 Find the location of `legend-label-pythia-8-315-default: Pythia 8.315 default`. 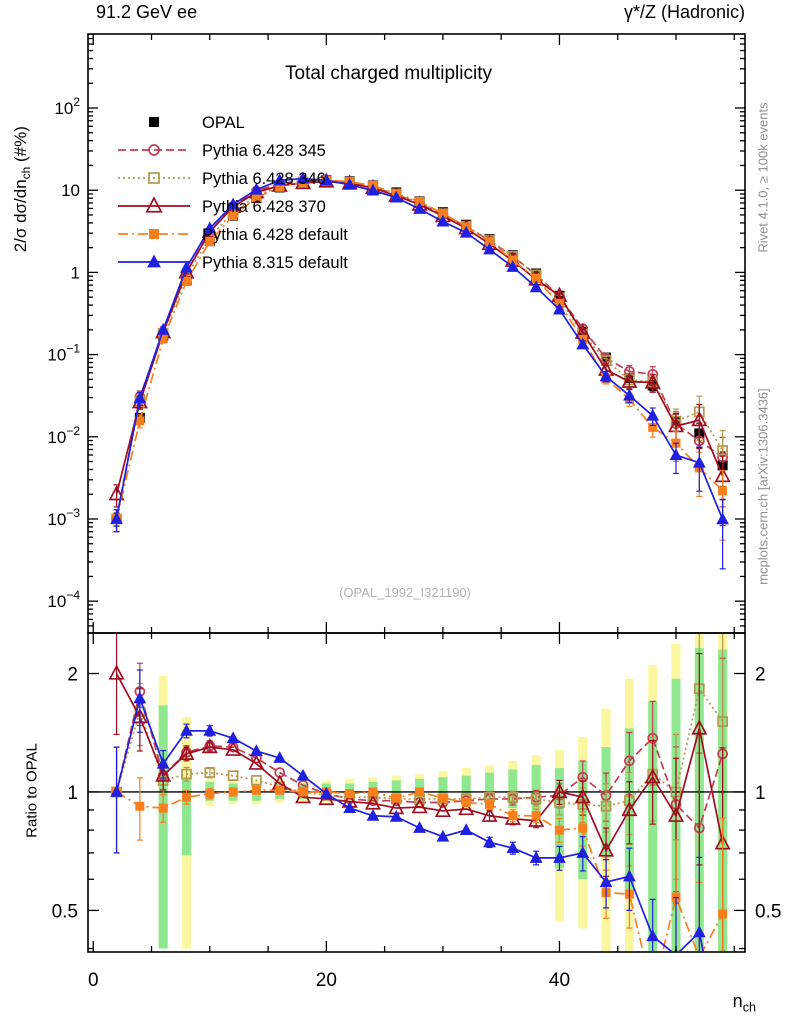

legend-label-pythia-8-315-default: Pythia 8.315 default is located at coordinates (275, 263).